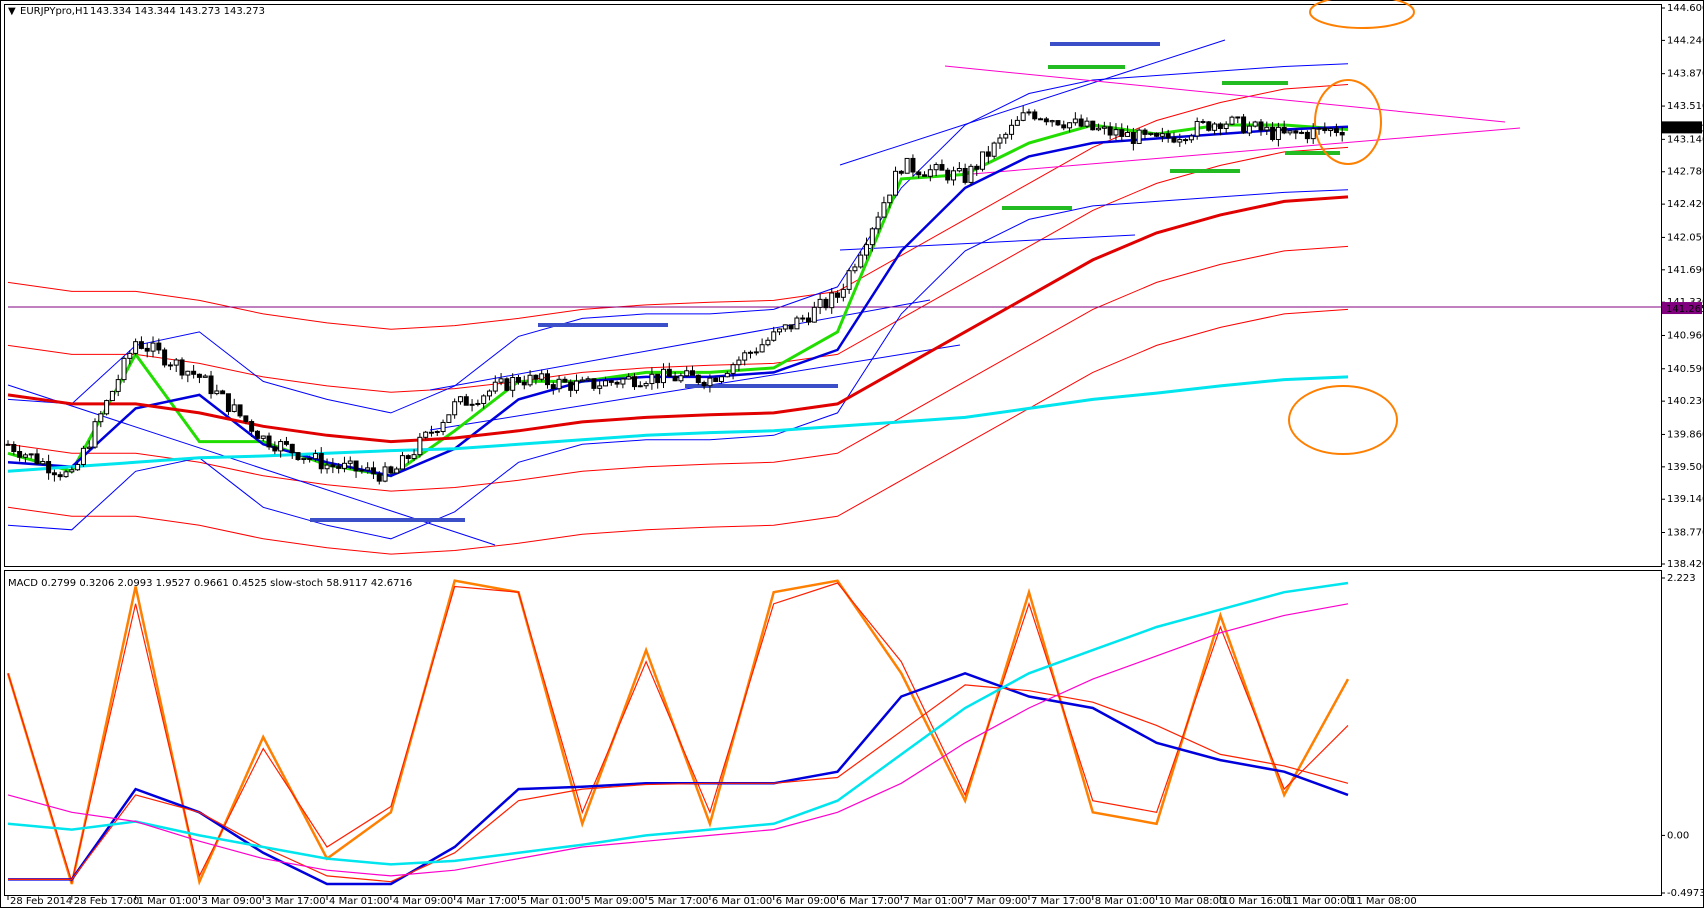  What do you see at coordinates (12, 11) in the screenshot?
I see `menu-arrow-icon: ▼` at bounding box center [12, 11].